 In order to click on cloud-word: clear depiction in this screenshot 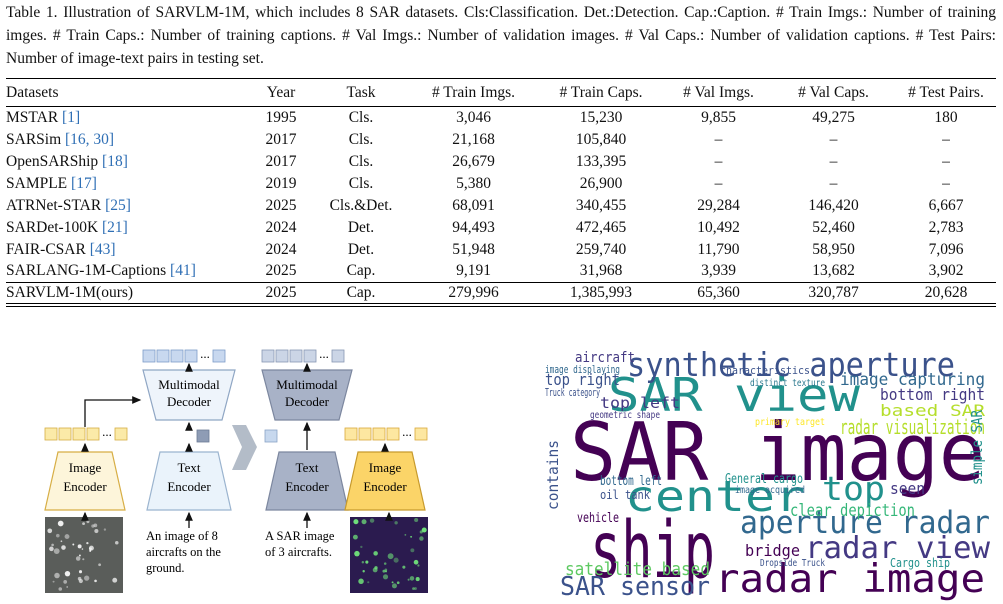, I will do `click(852, 511)`.